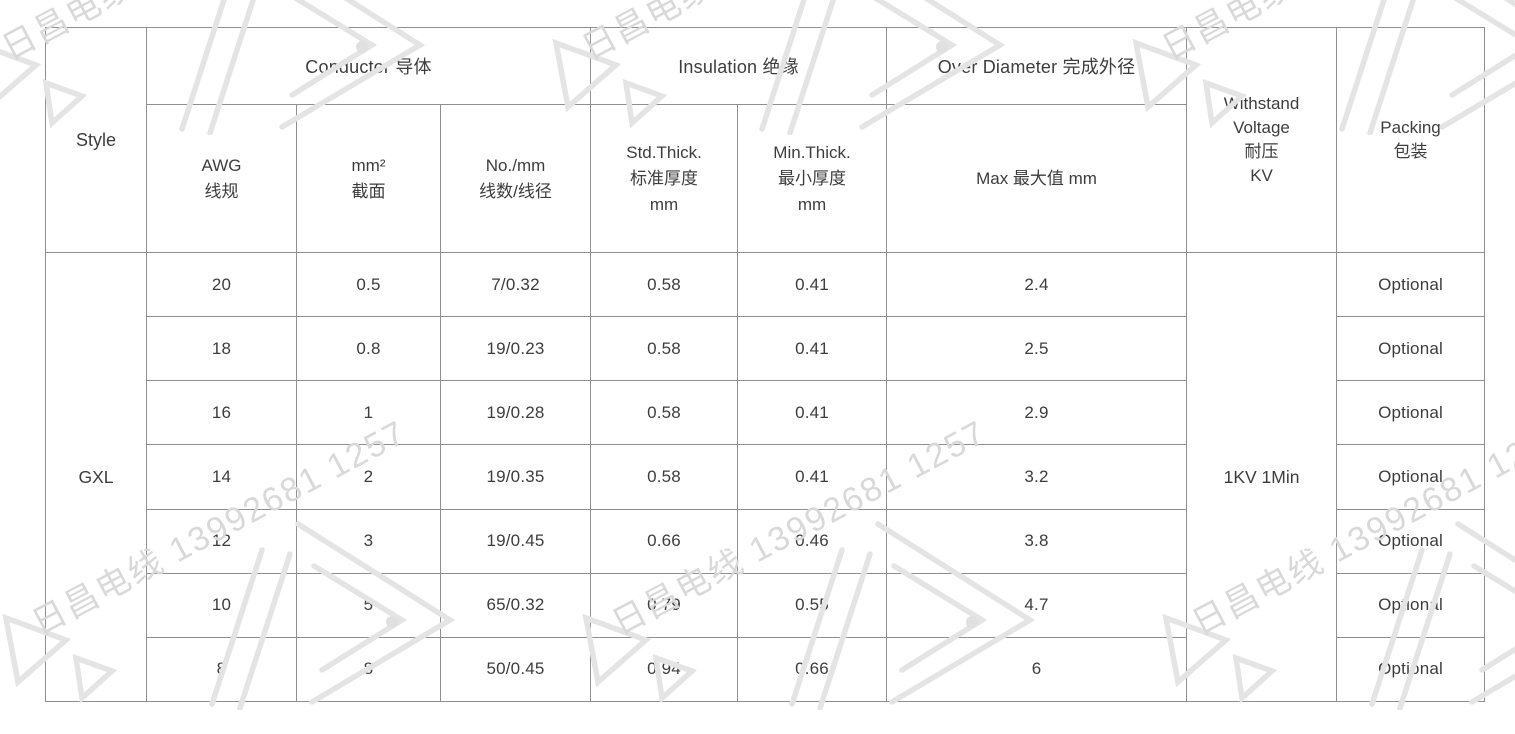 The width and height of the screenshot is (1515, 734). Describe the element at coordinates (515, 477) in the screenshot. I see `no-mm-cell: 19/0.35` at that location.